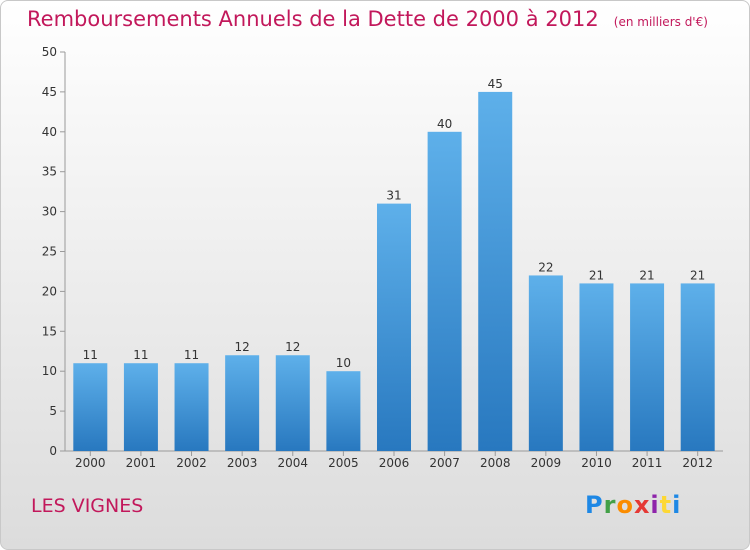 The width and height of the screenshot is (750, 550). I want to click on y-tick-label: 5, so click(53, 411).